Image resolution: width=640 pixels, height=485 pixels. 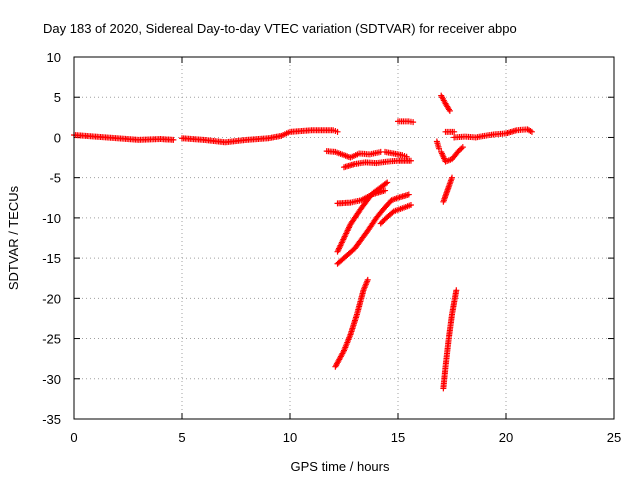 What do you see at coordinates (51, 339) in the screenshot?
I see `y-tick-label: -25` at bounding box center [51, 339].